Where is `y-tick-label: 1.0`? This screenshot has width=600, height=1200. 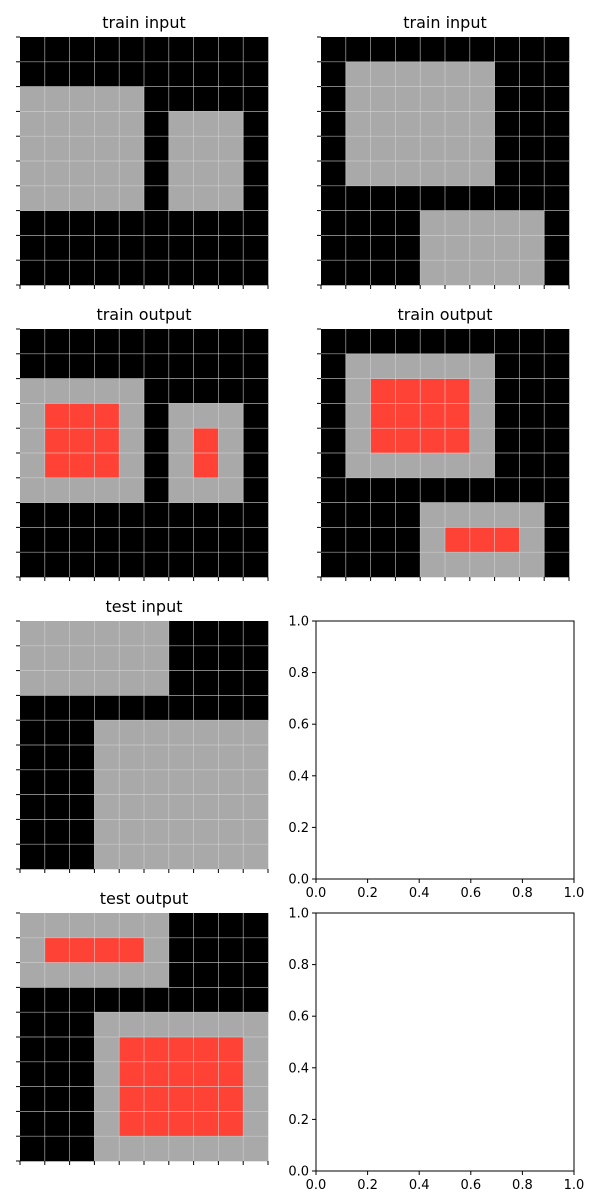
y-tick-label: 1.0 is located at coordinates (298, 622).